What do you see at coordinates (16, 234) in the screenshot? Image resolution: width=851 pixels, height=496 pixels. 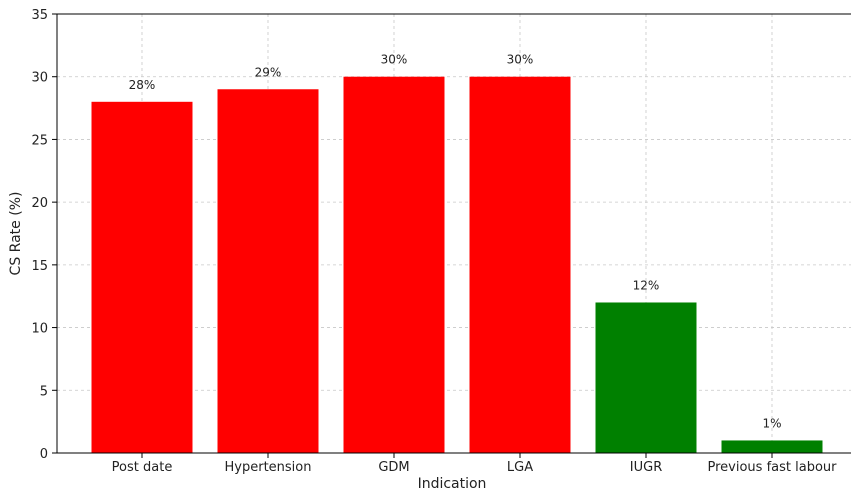 I see `y-axis-title: CS Rate (%)` at bounding box center [16, 234].